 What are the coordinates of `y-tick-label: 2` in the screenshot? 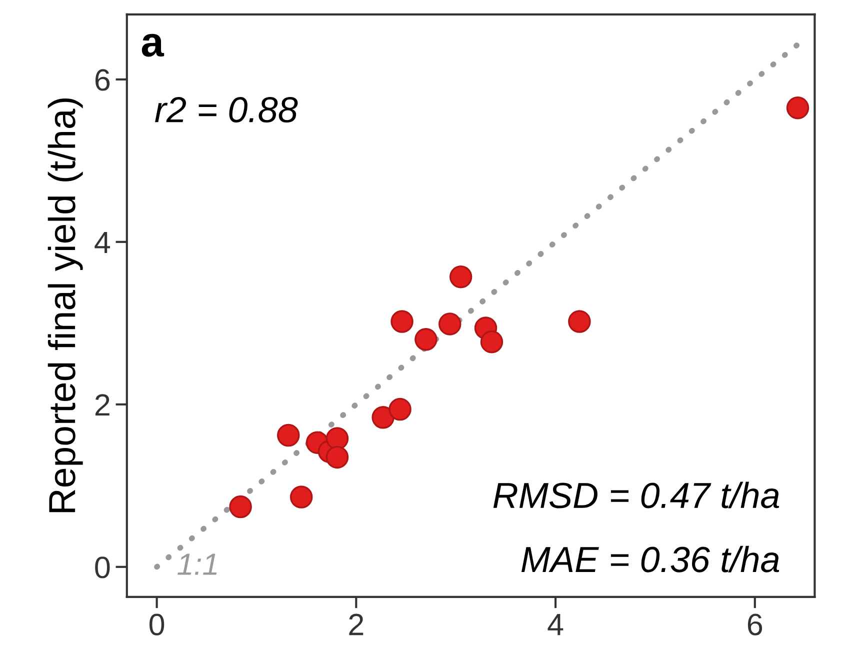 It's located at (102, 405).